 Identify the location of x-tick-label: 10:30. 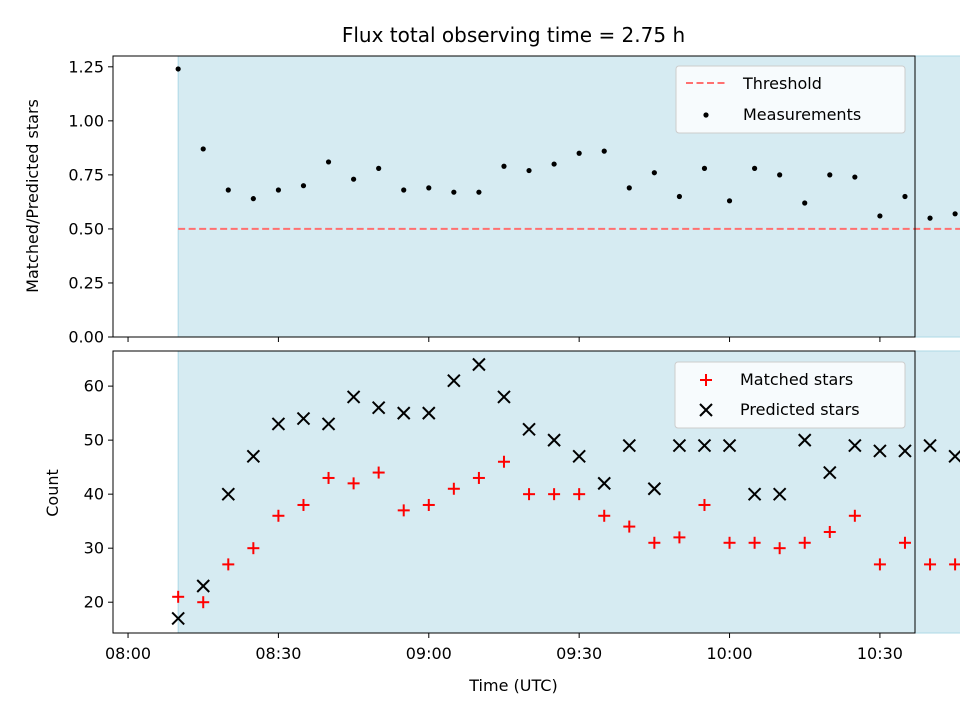
(880, 653).